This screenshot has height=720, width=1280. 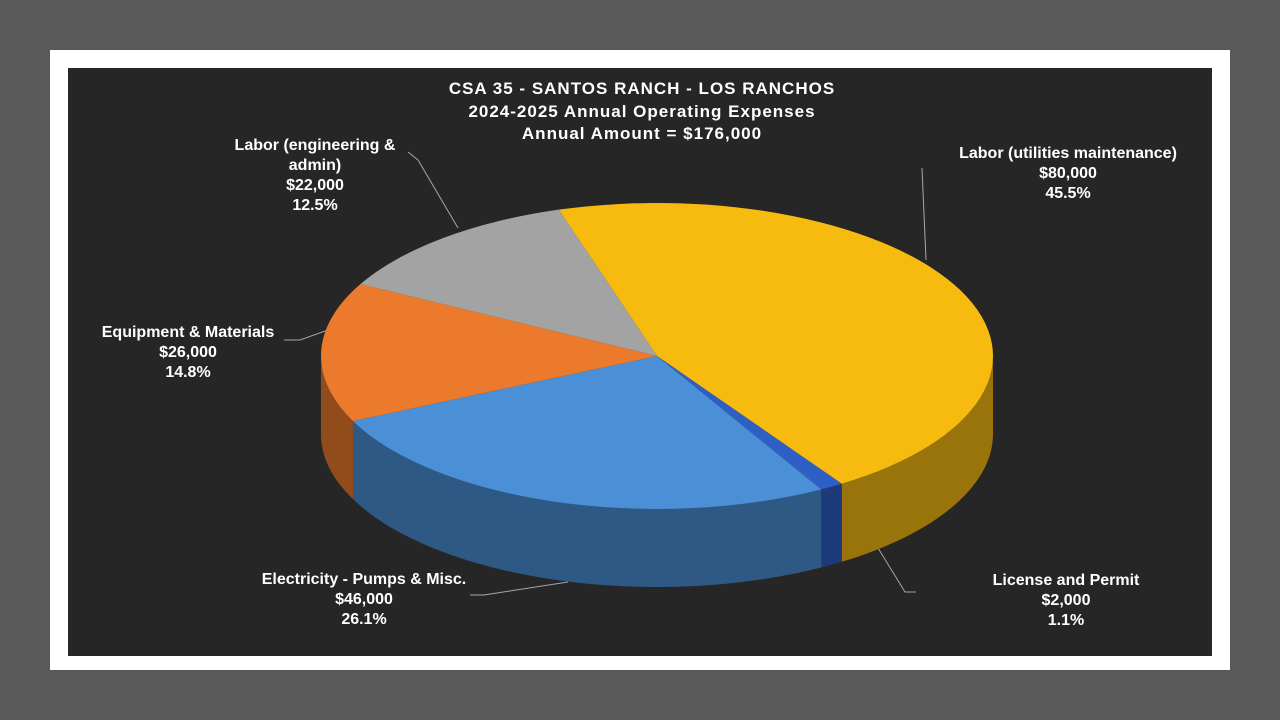 I want to click on label-value: $80,000, so click(x=1068, y=173).